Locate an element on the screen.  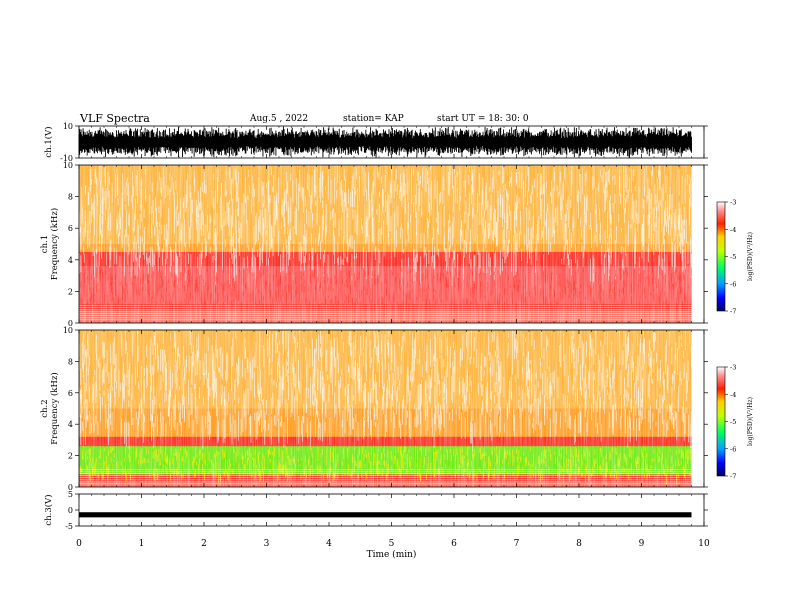
y-tick-label: 5 is located at coordinates (70, 494).